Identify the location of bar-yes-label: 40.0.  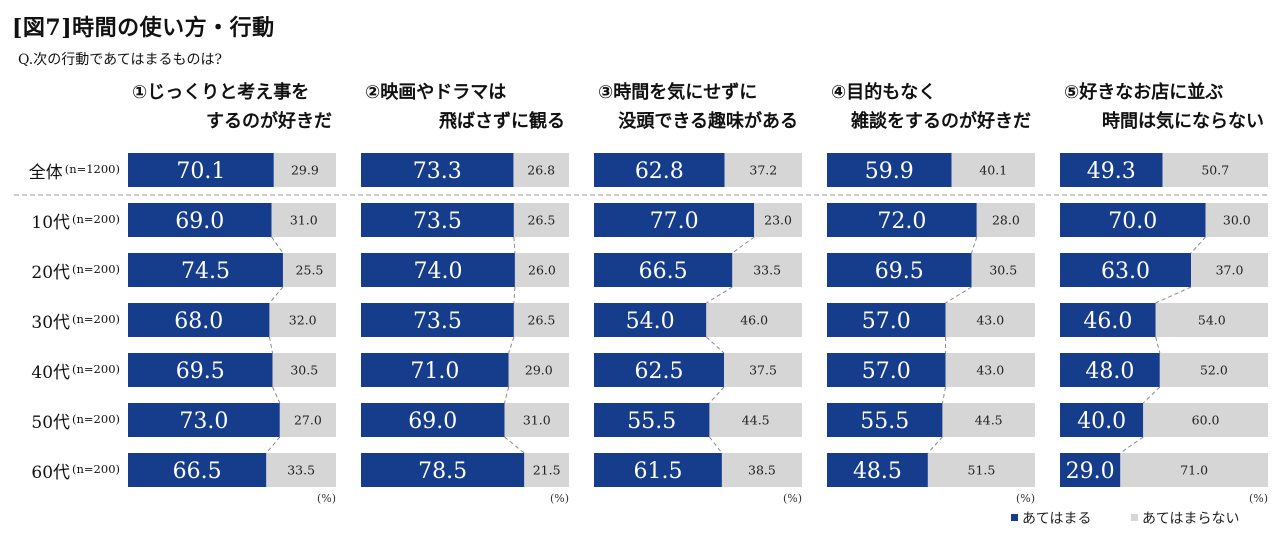
(1101, 421).